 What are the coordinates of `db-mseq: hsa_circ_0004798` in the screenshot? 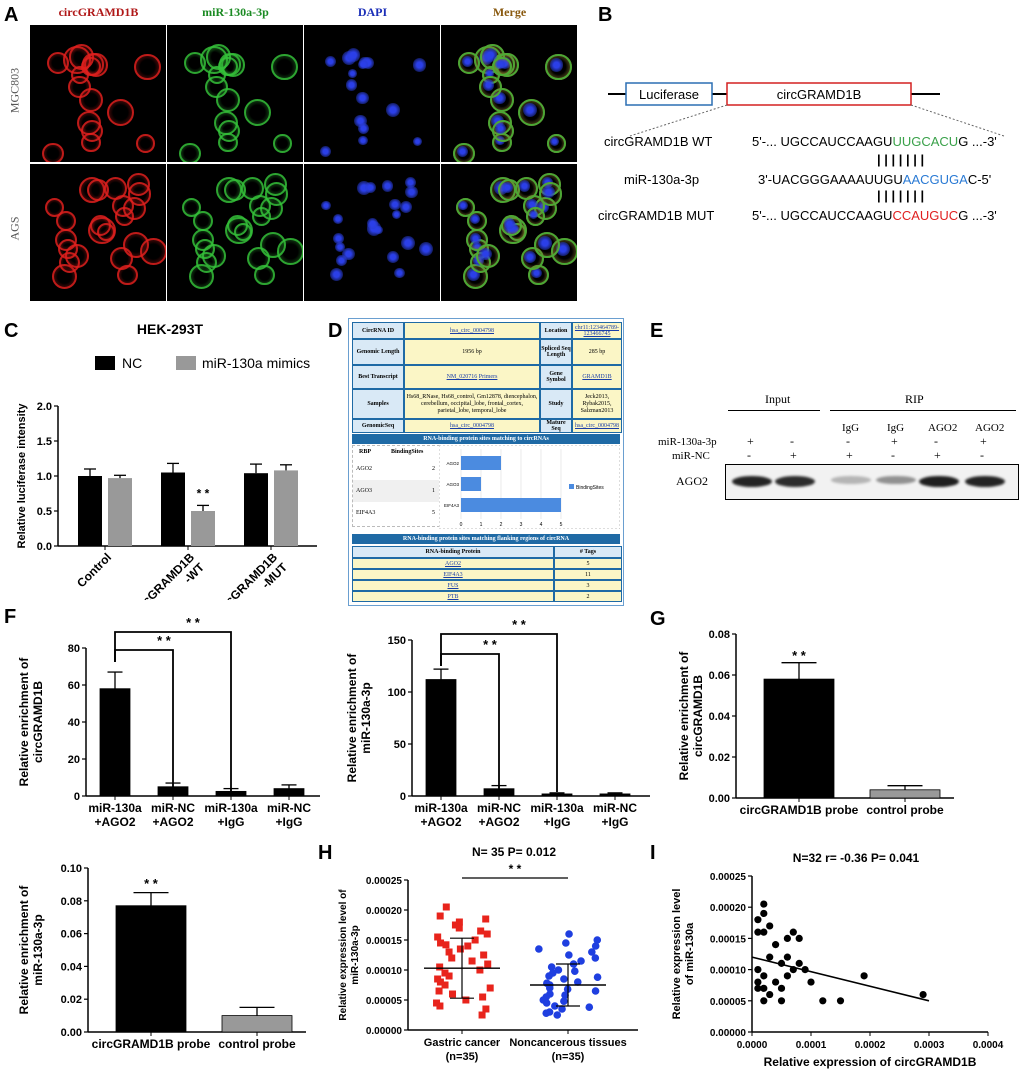 It's located at (597, 426).